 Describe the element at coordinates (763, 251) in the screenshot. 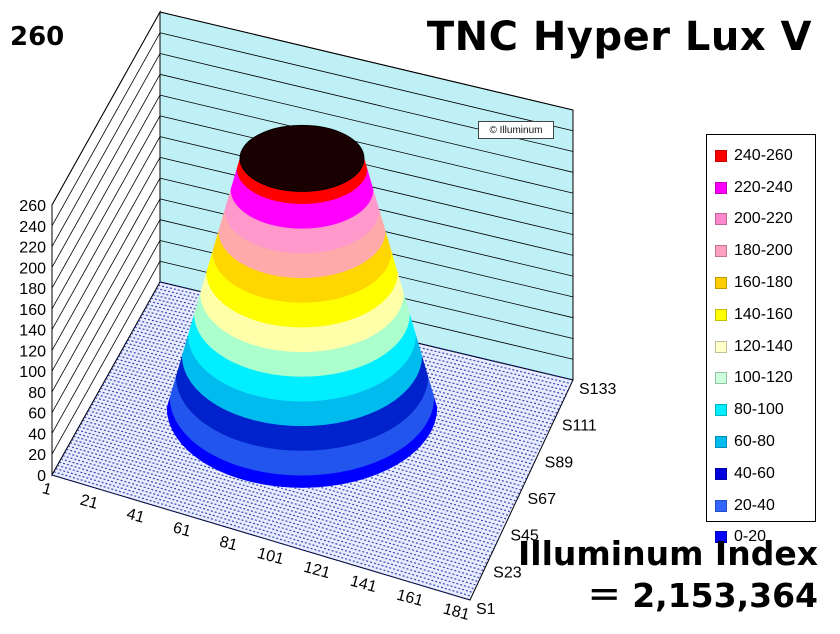

I see `legend-label: 180-200` at that location.